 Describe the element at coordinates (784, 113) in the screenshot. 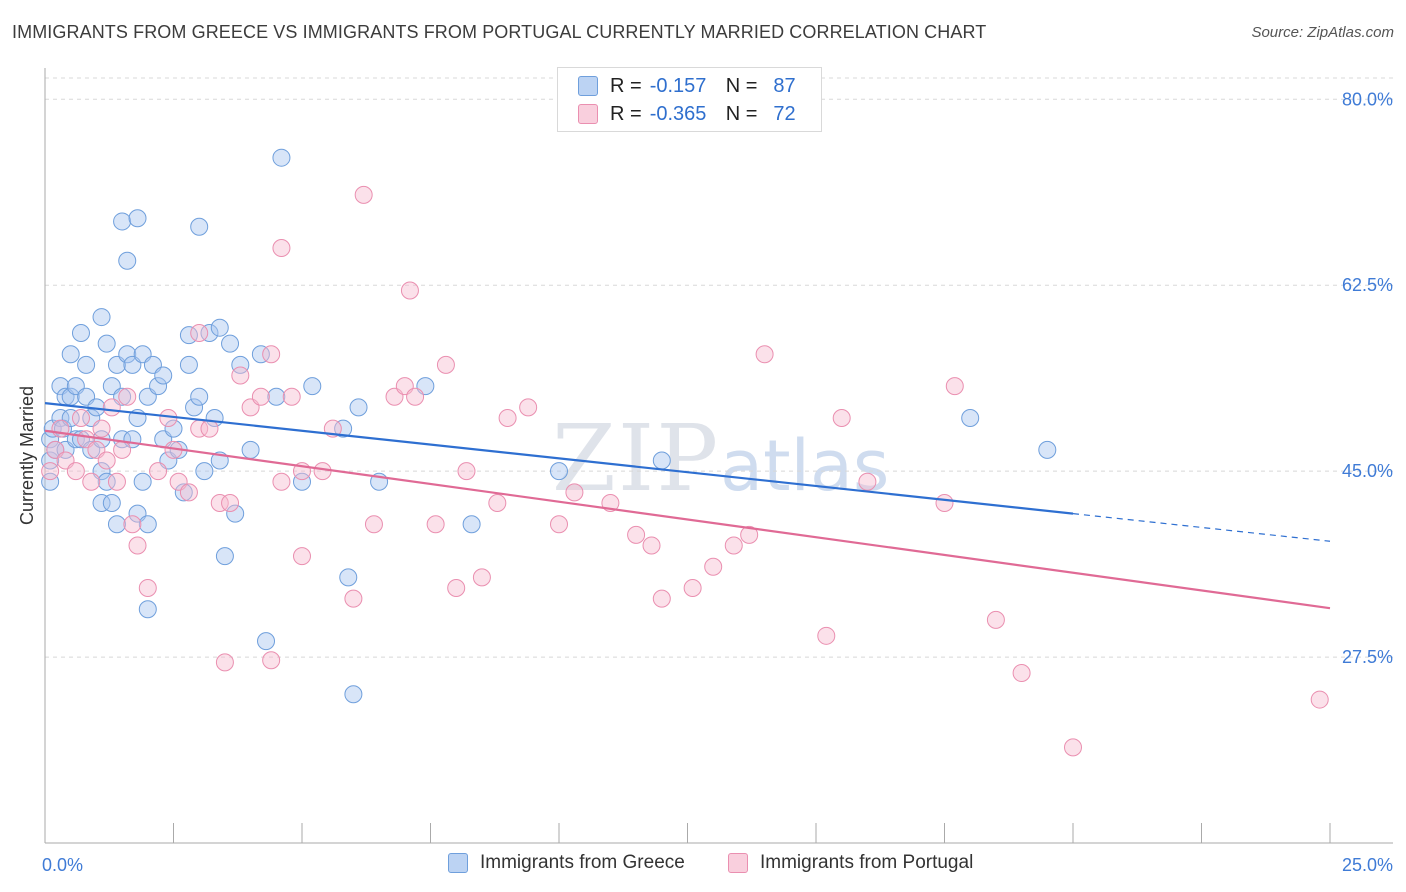

I see `legend-n-value: 72` at that location.